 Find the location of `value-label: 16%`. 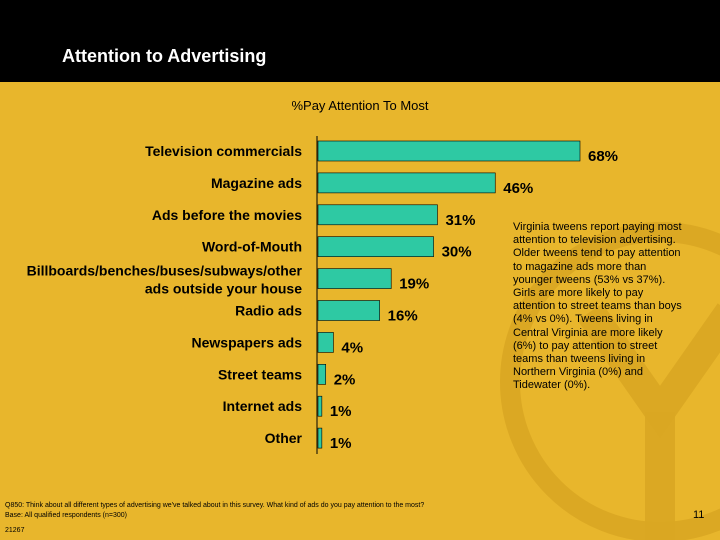

value-label: 16% is located at coordinates (403, 316).